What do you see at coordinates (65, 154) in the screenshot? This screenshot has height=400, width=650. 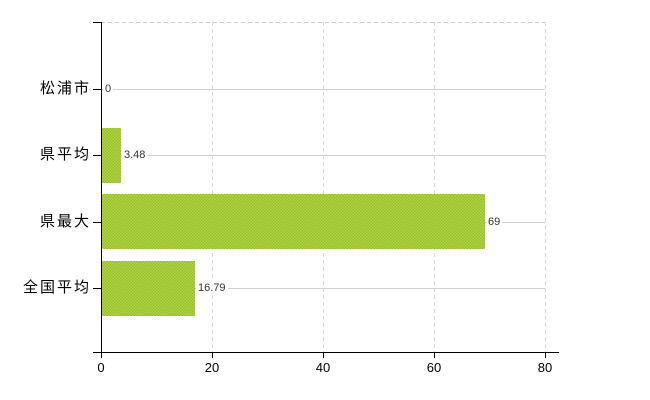 I see `category-label-県平均: 県平均` at bounding box center [65, 154].